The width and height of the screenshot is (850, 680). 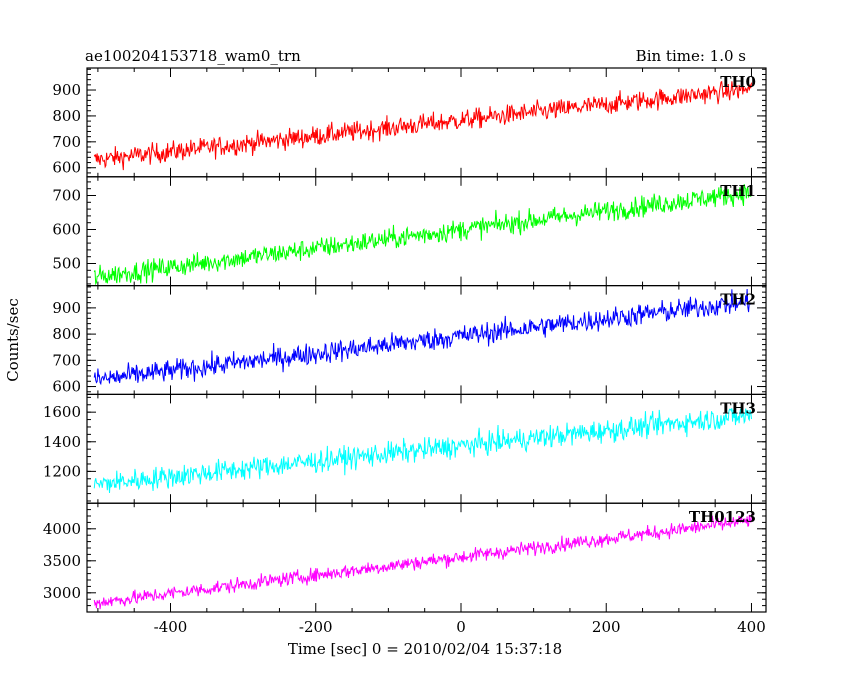 What do you see at coordinates (422, 125) in the screenshot?
I see `series-line-th0` at bounding box center [422, 125].